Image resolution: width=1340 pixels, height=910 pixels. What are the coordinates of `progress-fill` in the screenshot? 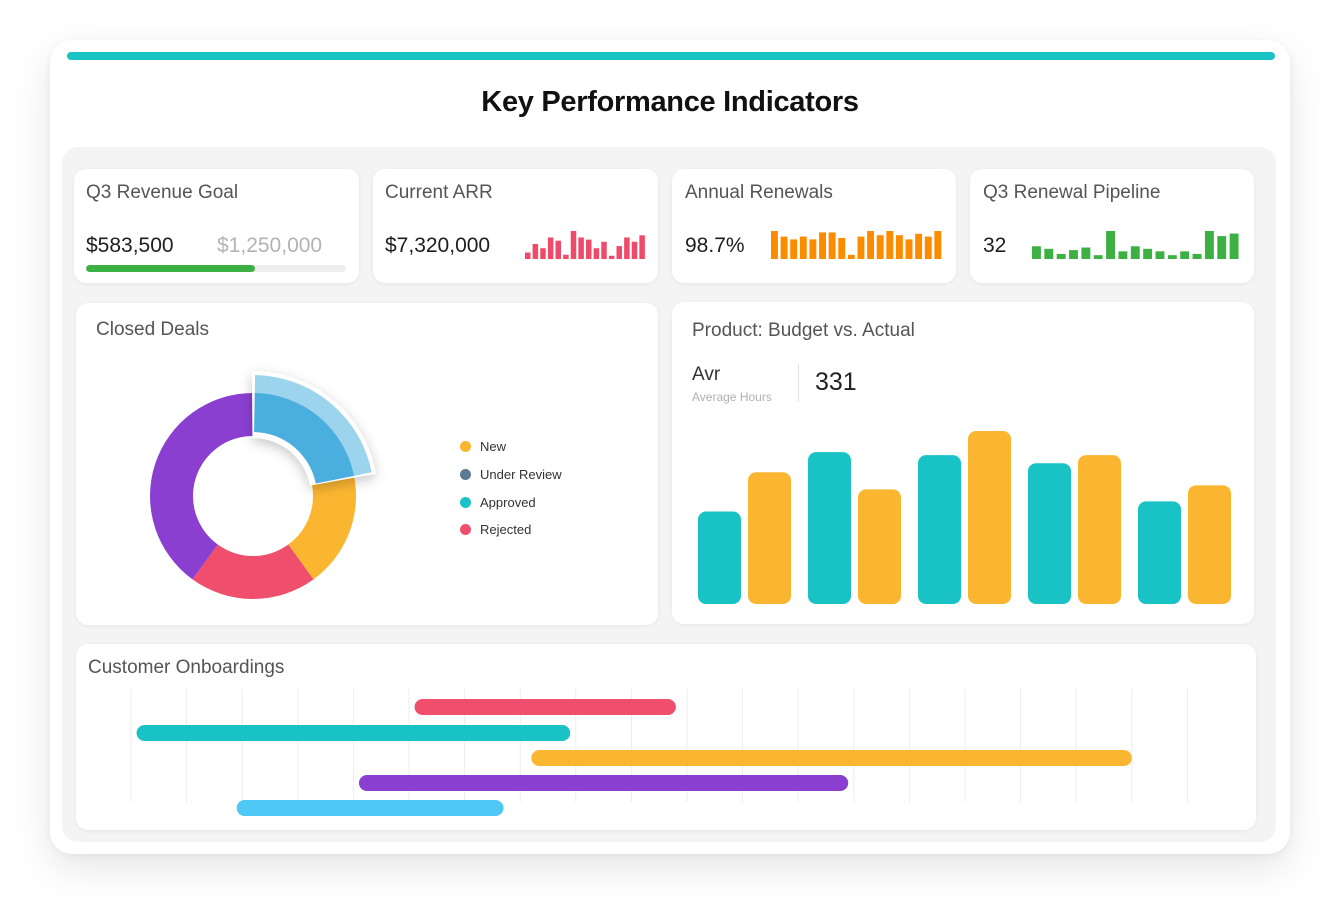 It's located at (170, 268).